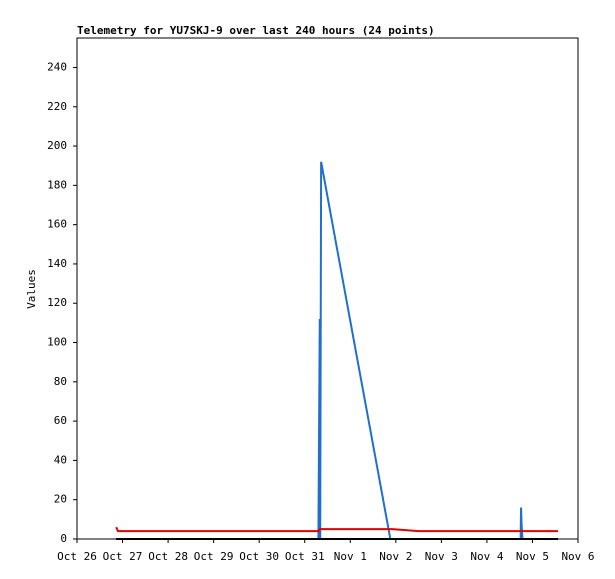 This screenshot has height=579, width=615. What do you see at coordinates (57, 302) in the screenshot?
I see `y-tick-label: 120` at bounding box center [57, 302].